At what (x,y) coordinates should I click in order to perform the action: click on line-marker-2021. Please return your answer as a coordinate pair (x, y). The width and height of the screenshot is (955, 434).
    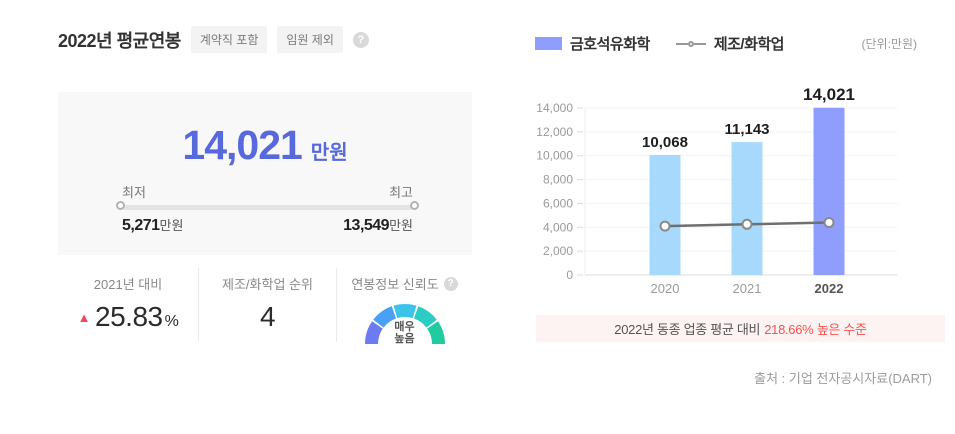
    Looking at the image, I should click on (747, 224).